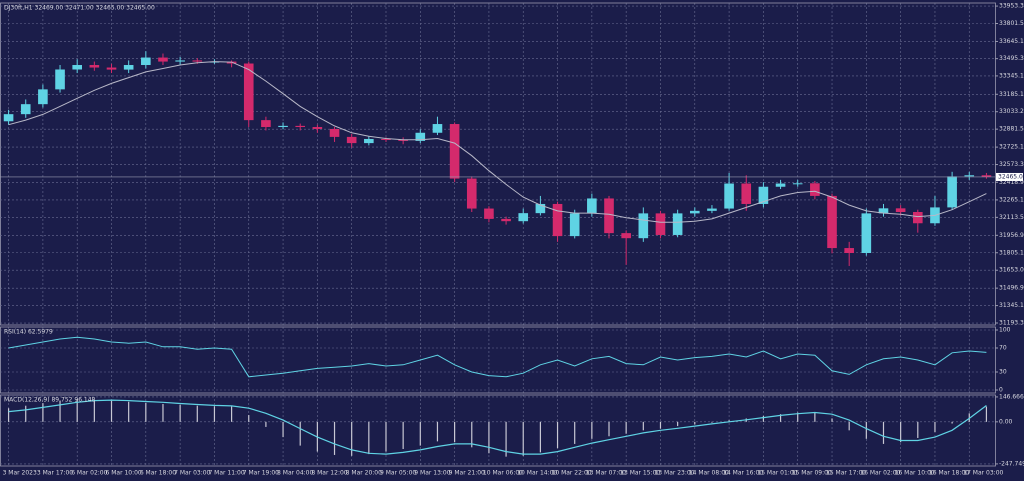  What do you see at coordinates (467, 473) in the screenshot?
I see `x-tick-label: 9 Mar 21:00` at bounding box center [467, 473].